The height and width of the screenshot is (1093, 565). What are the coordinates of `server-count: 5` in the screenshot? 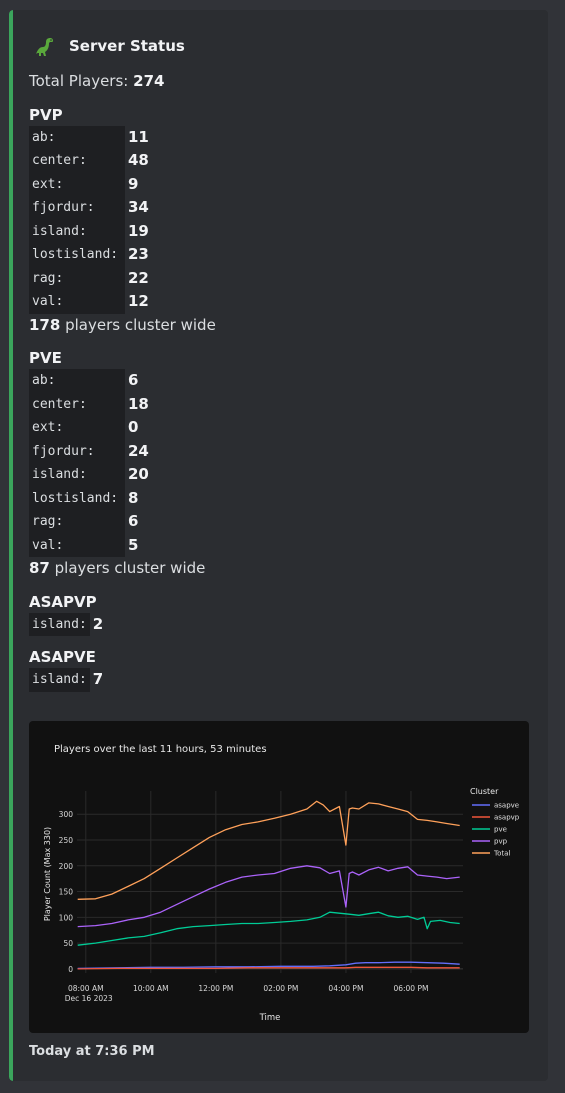 It's located at (133, 544).